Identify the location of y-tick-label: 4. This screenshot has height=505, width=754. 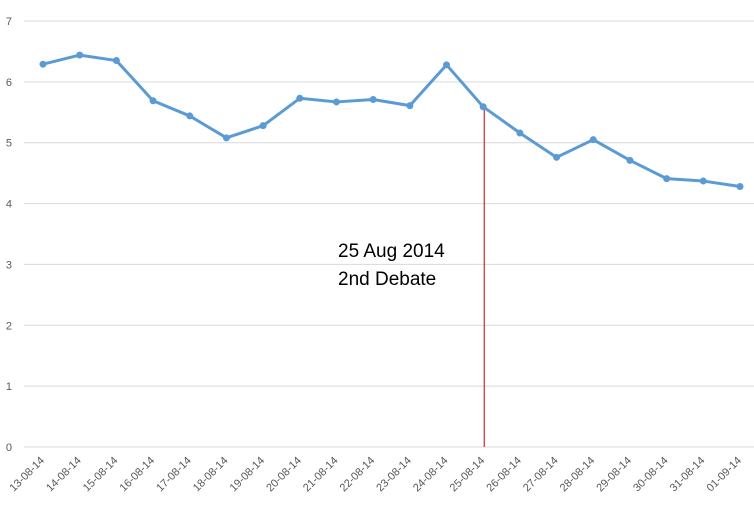
(9, 205).